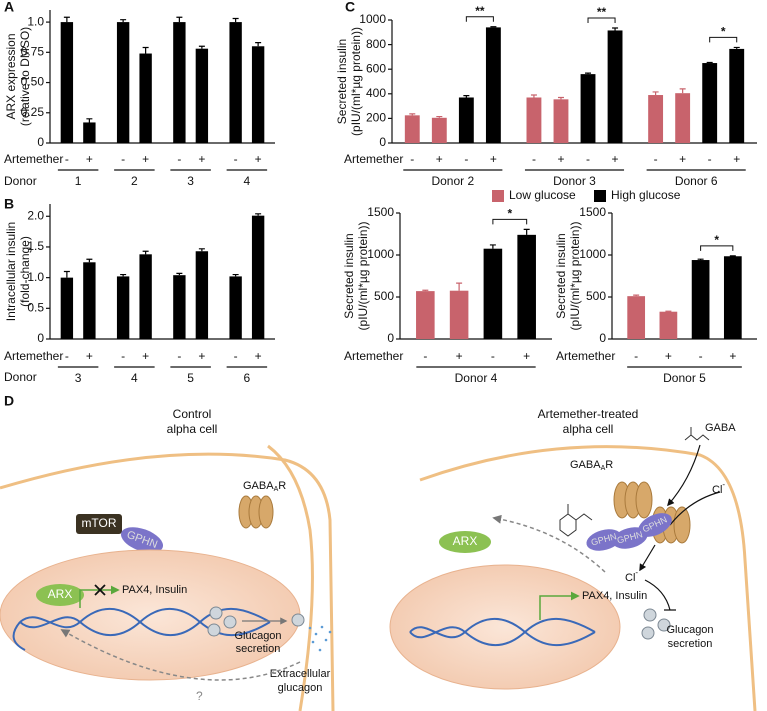  What do you see at coordinates (100, 590) in the screenshot?
I see `block` at bounding box center [100, 590].